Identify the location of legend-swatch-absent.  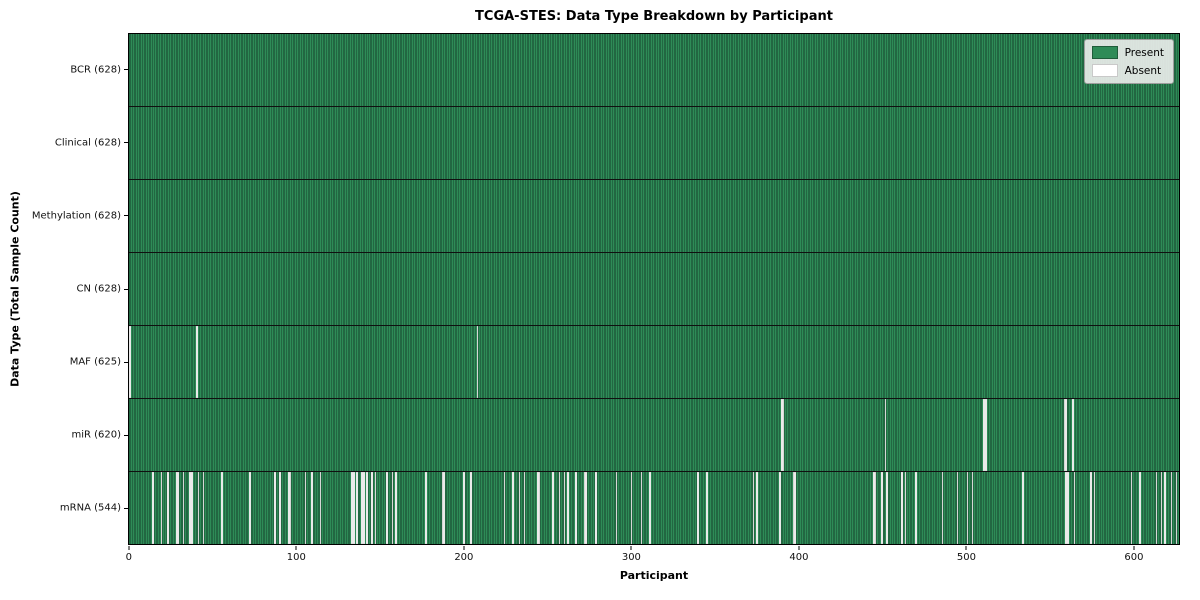
(1104, 70).